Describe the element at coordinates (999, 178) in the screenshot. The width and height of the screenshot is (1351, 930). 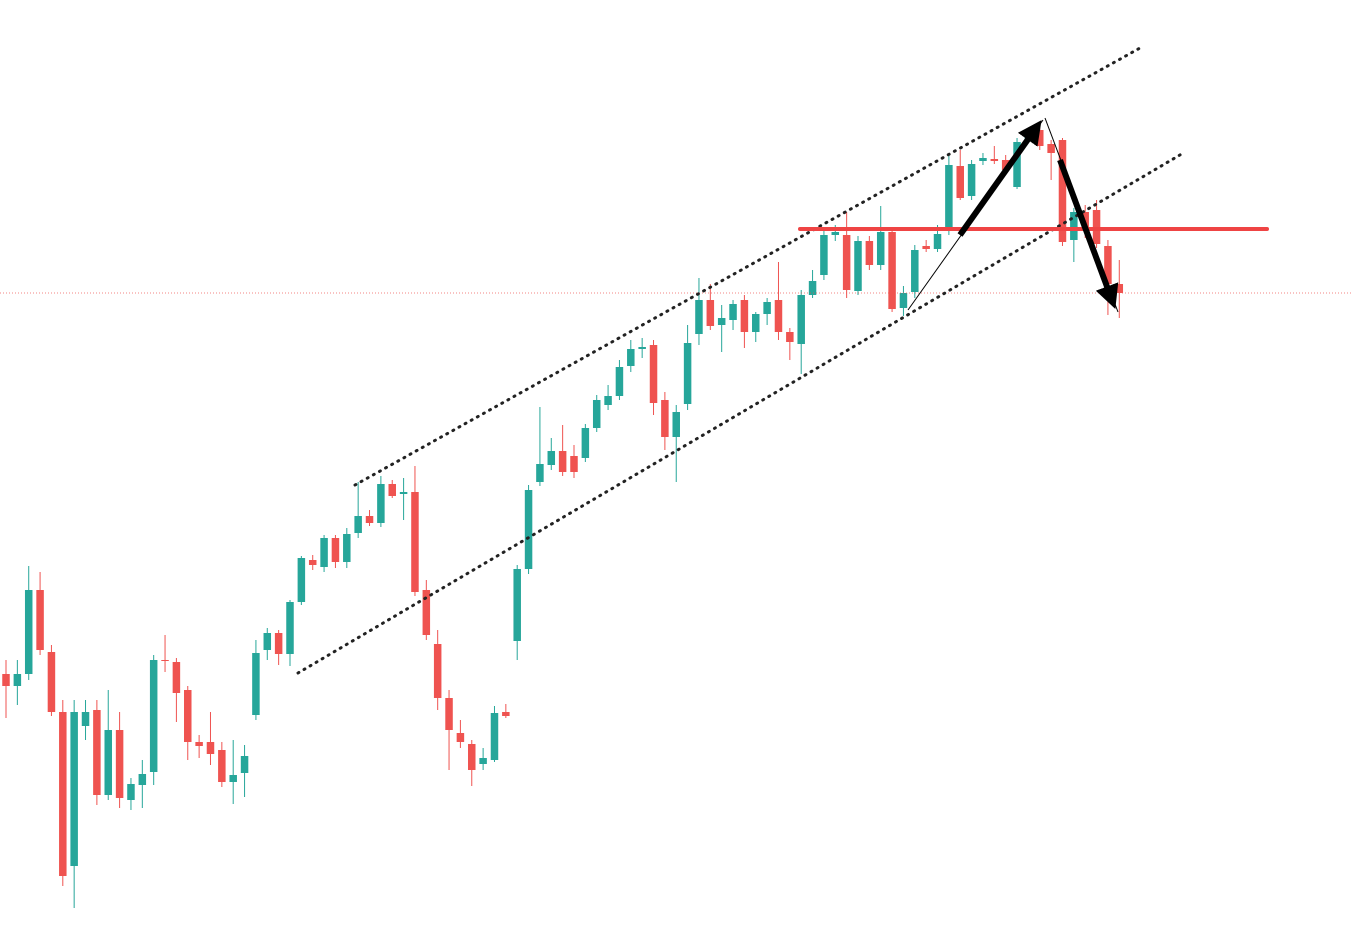
I see `arrow-up` at that location.